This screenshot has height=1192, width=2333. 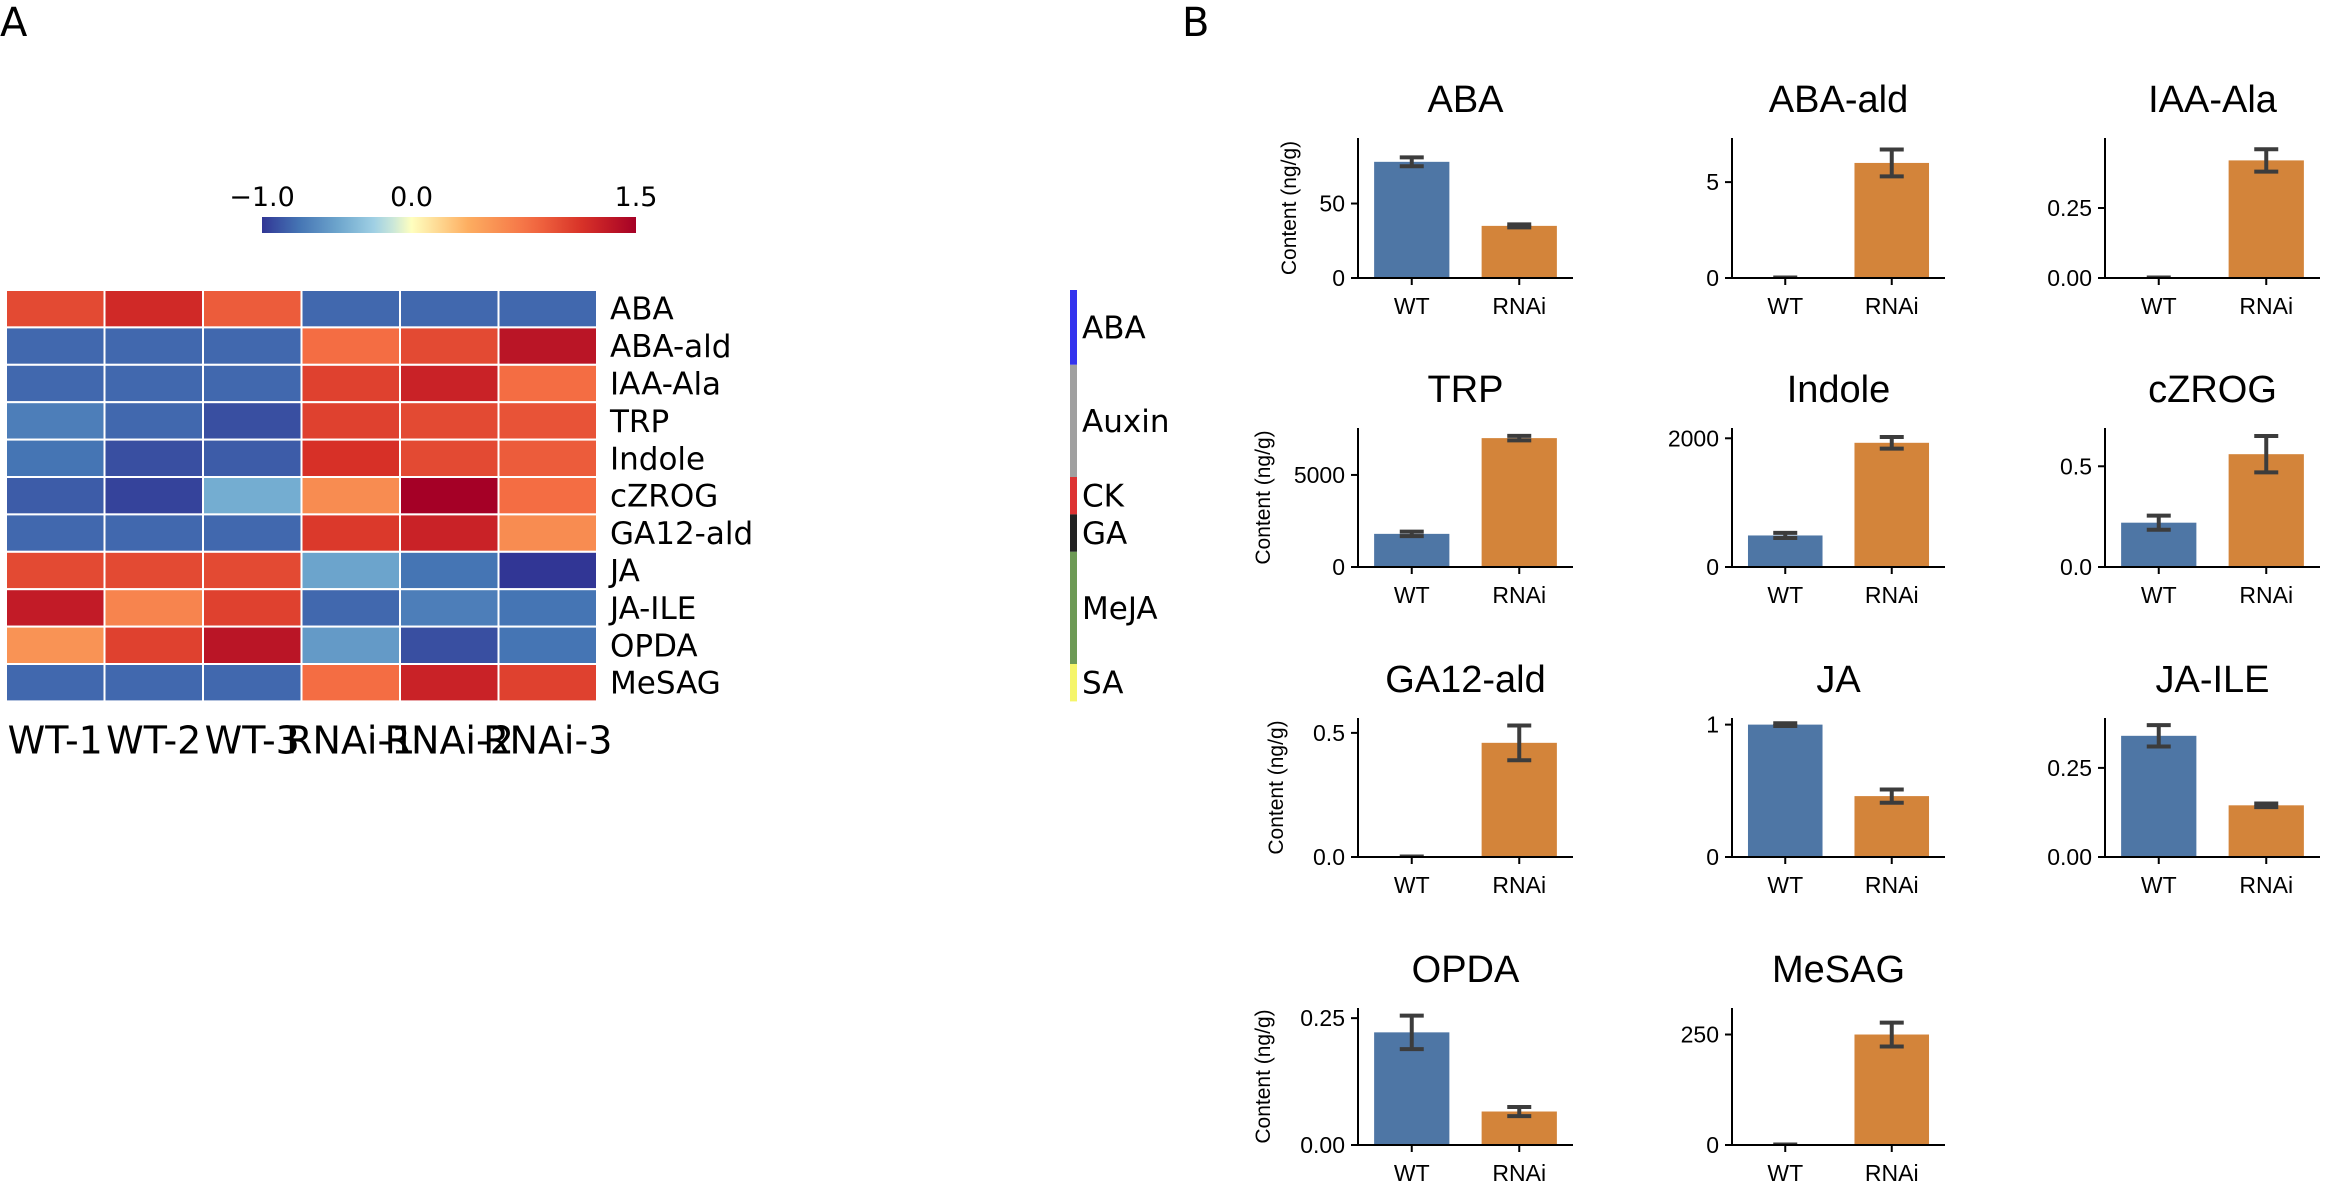 What do you see at coordinates (449, 225) in the screenshot?
I see `colorbar` at bounding box center [449, 225].